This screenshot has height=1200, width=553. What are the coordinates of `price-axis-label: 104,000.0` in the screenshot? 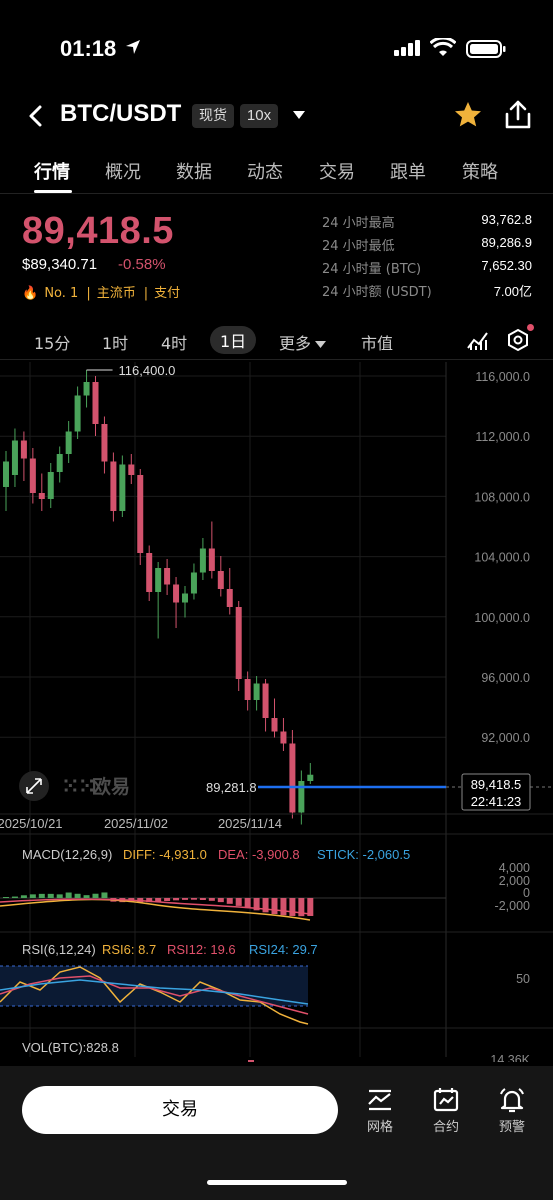 It's located at (502, 558).